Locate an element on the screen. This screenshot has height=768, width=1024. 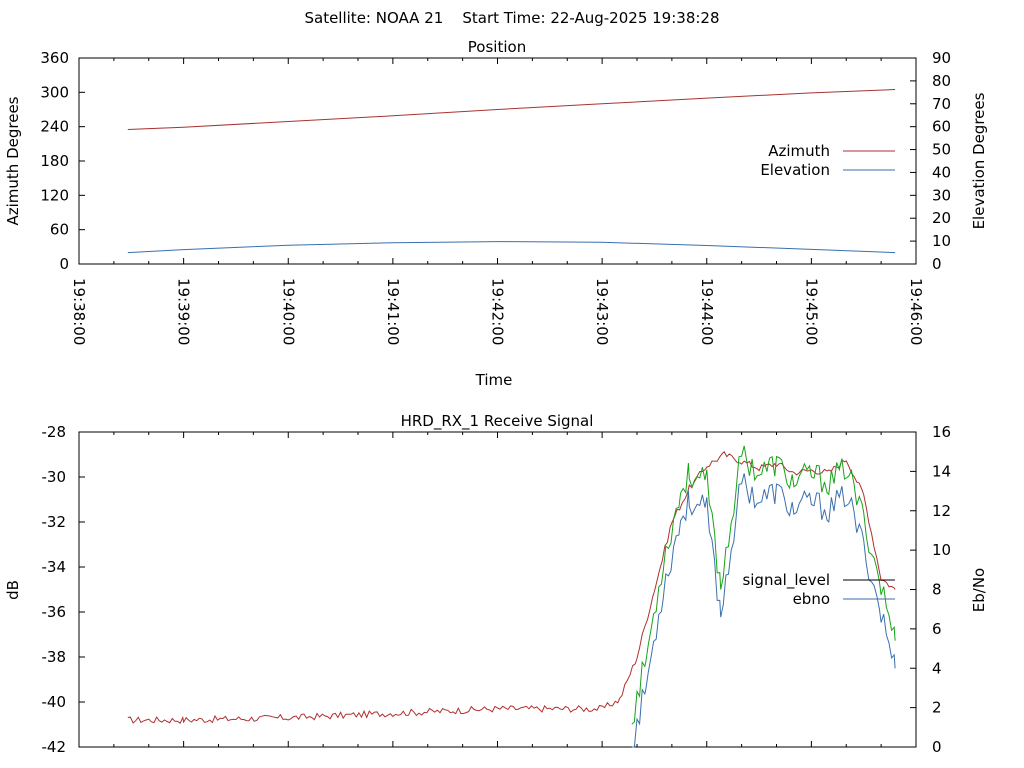
signal-chart-title: HRD_RX_1 Receive Signal is located at coordinates (497, 421).